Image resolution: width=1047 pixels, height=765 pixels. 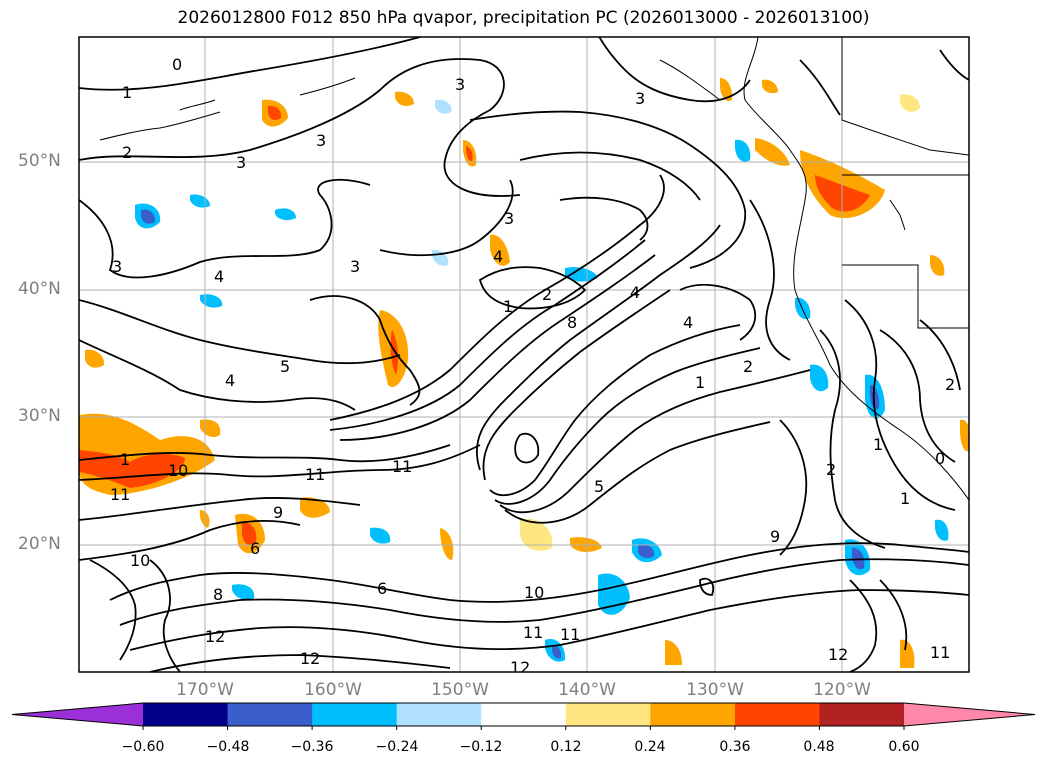 What do you see at coordinates (904, 747) in the screenshot?
I see `colorbar-tick: 0.60` at bounding box center [904, 747].